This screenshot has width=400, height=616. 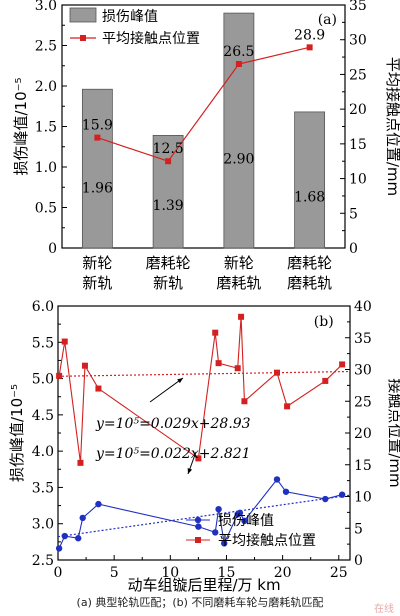 I want to click on legend-swatch-marker-a, so click(x=83, y=38).